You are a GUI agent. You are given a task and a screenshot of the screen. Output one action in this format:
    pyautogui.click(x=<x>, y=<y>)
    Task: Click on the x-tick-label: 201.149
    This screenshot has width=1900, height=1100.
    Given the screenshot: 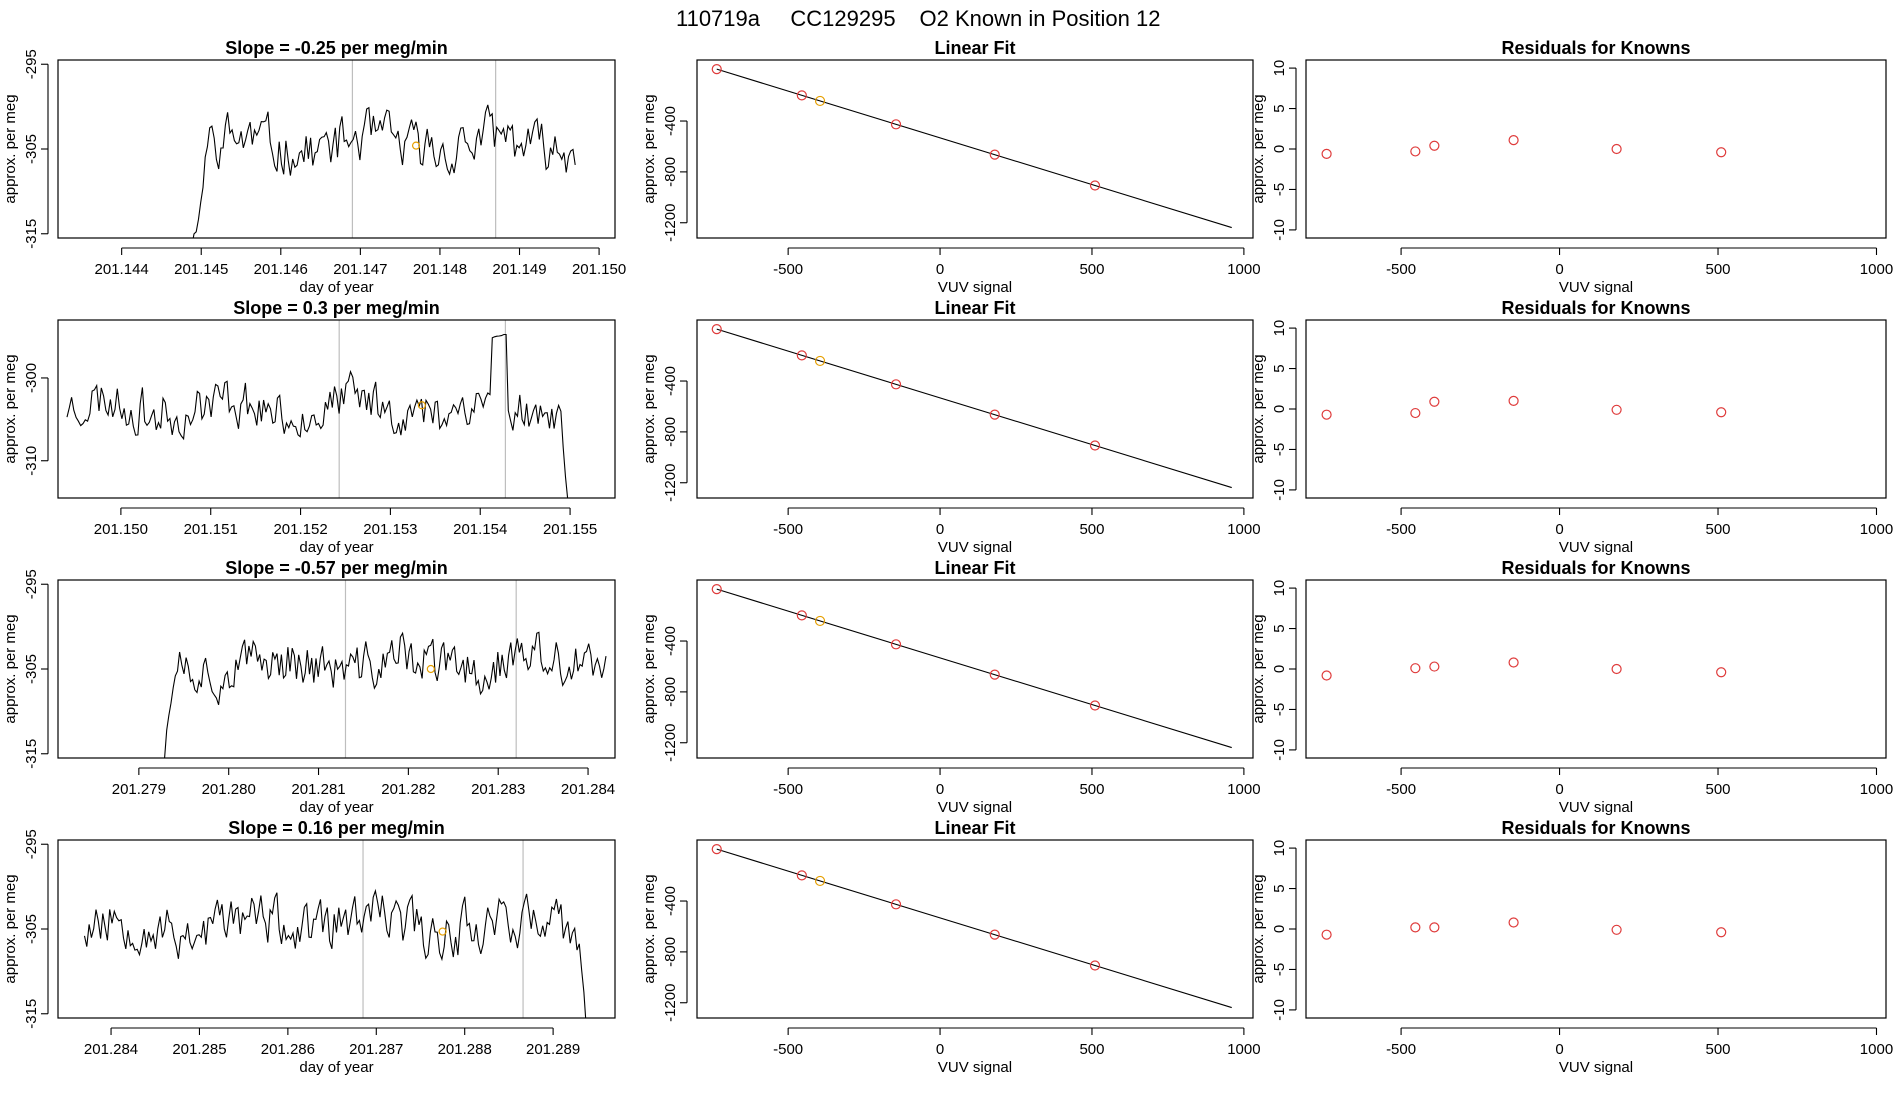 What is the action you would take?
    pyautogui.click(x=519, y=269)
    